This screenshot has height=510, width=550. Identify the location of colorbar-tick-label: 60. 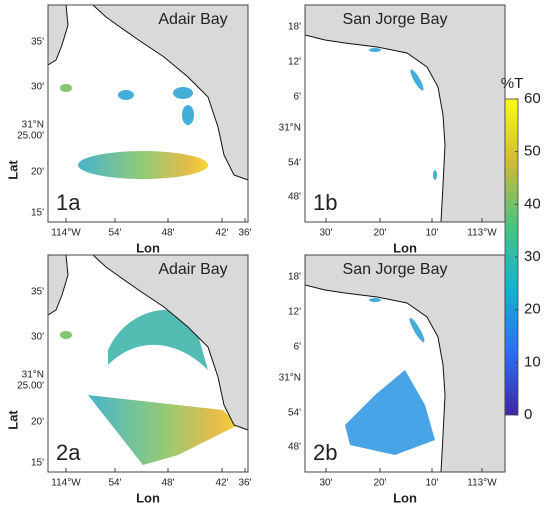
(532, 98).